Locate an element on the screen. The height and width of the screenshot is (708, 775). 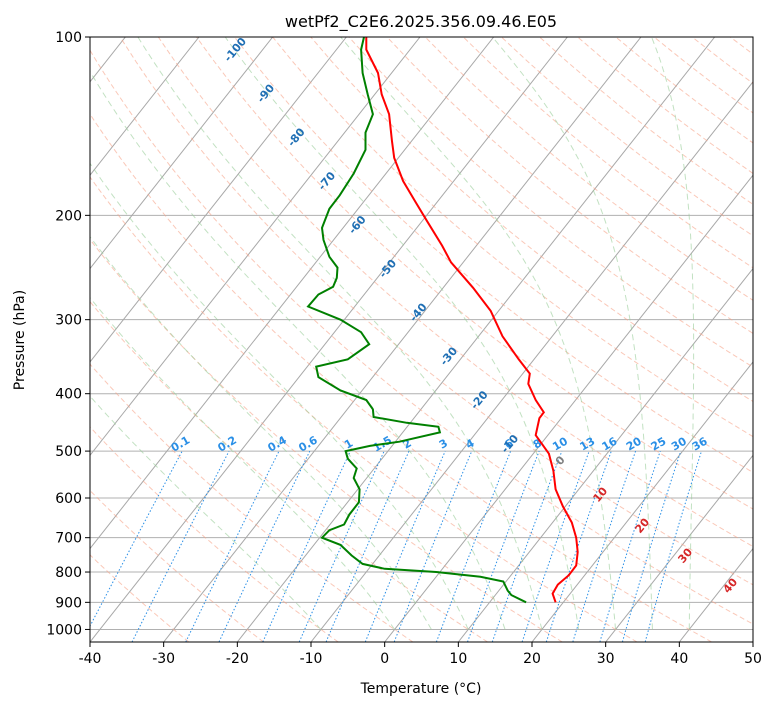
dry-adiabat--10 is located at coordinates (214, 534).